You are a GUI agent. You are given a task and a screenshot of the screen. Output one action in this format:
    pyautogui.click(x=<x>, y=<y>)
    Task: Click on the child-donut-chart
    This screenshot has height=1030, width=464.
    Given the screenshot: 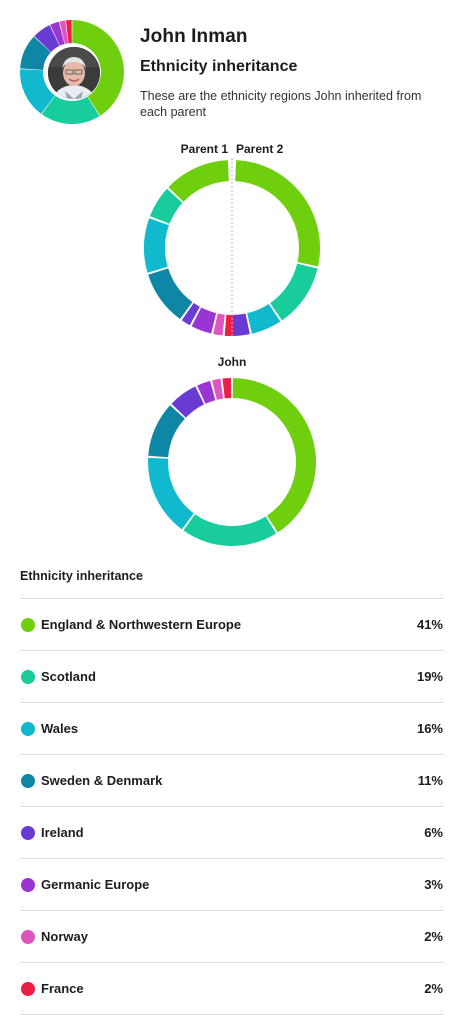 What is the action you would take?
    pyautogui.click(x=232, y=462)
    